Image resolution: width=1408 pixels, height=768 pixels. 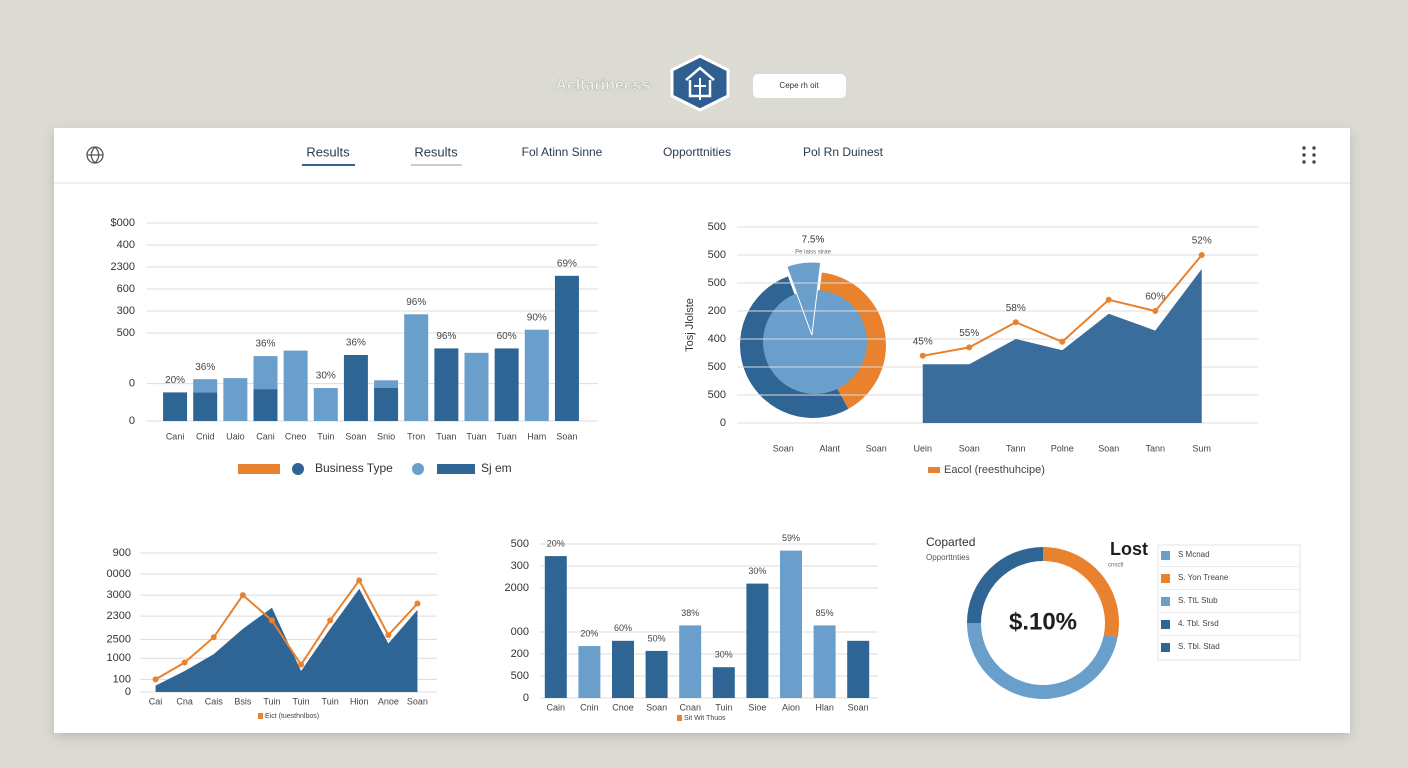 I want to click on y-tick-label: 2000, so click(x=517, y=588).